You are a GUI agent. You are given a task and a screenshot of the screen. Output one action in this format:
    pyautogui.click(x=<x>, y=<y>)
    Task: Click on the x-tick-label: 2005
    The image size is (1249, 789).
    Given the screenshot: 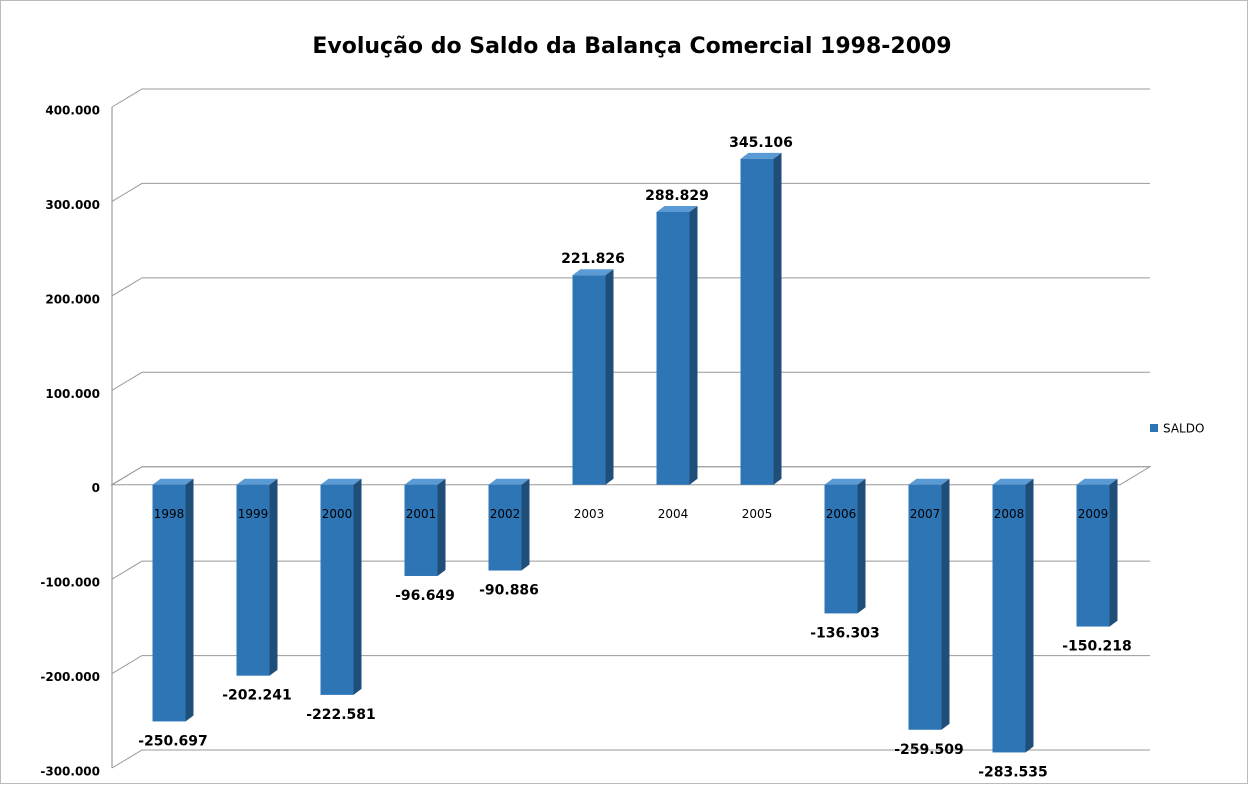 What is the action you would take?
    pyautogui.click(x=757, y=514)
    